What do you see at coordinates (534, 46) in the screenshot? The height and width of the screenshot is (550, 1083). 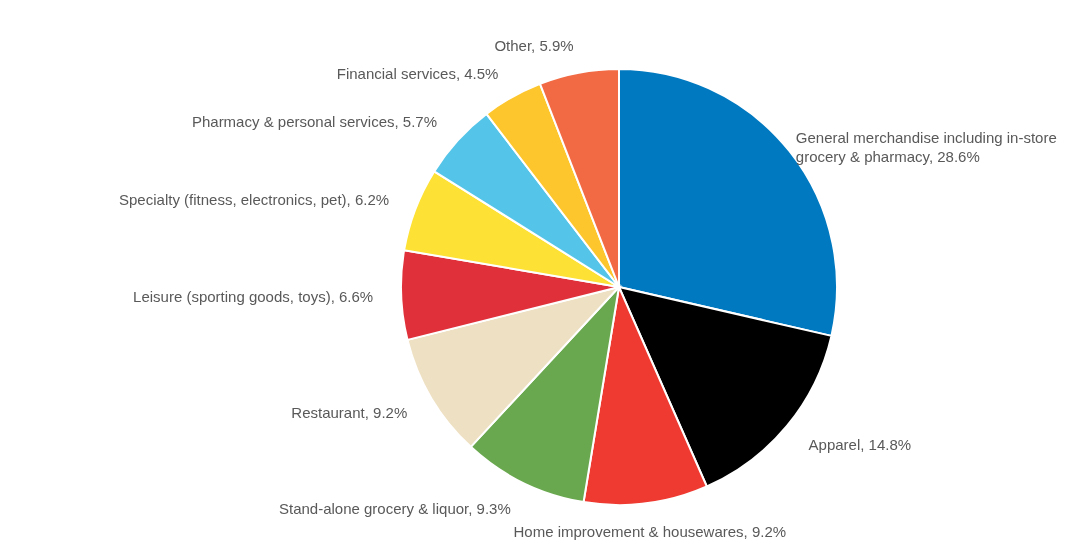 I see `slice-label: Other, 5.9%` at bounding box center [534, 46].